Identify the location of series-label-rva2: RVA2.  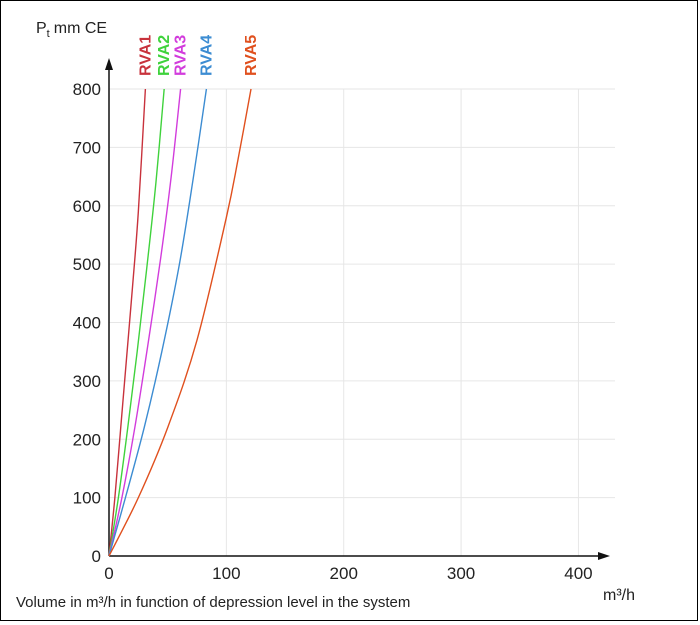
(164, 55).